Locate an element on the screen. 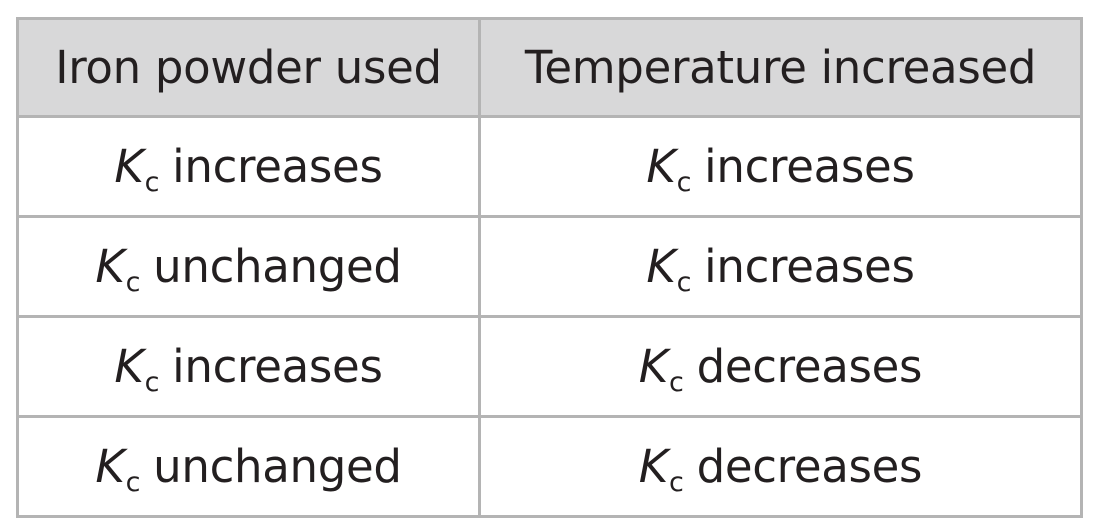  column-header-iron-powder: Iron powder used is located at coordinates (248, 67).